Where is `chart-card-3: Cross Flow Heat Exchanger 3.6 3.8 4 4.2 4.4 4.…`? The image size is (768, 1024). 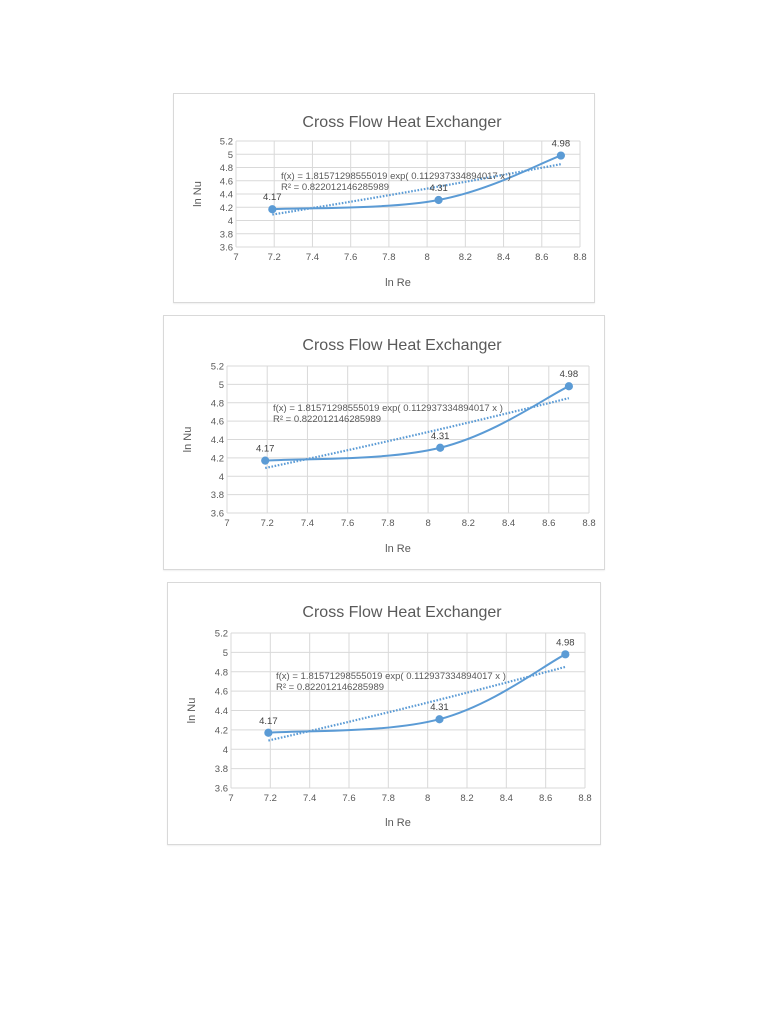
chart-card-3: Cross Flow Heat Exchanger 3.6 3.8 4 4.2 4.4 4.… is located at coordinates (384, 713).